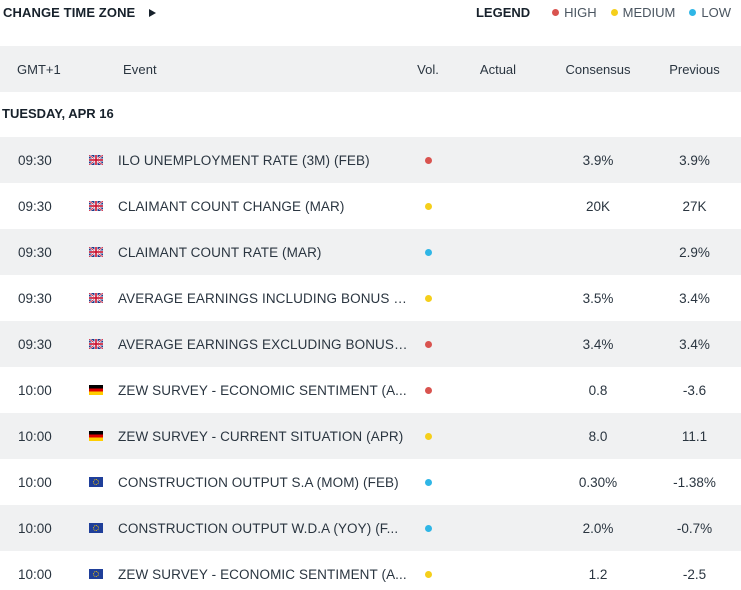  What do you see at coordinates (231, 206) in the screenshot?
I see `event-name: CLAIMANT COUNT CHANGE (MAR)` at bounding box center [231, 206].